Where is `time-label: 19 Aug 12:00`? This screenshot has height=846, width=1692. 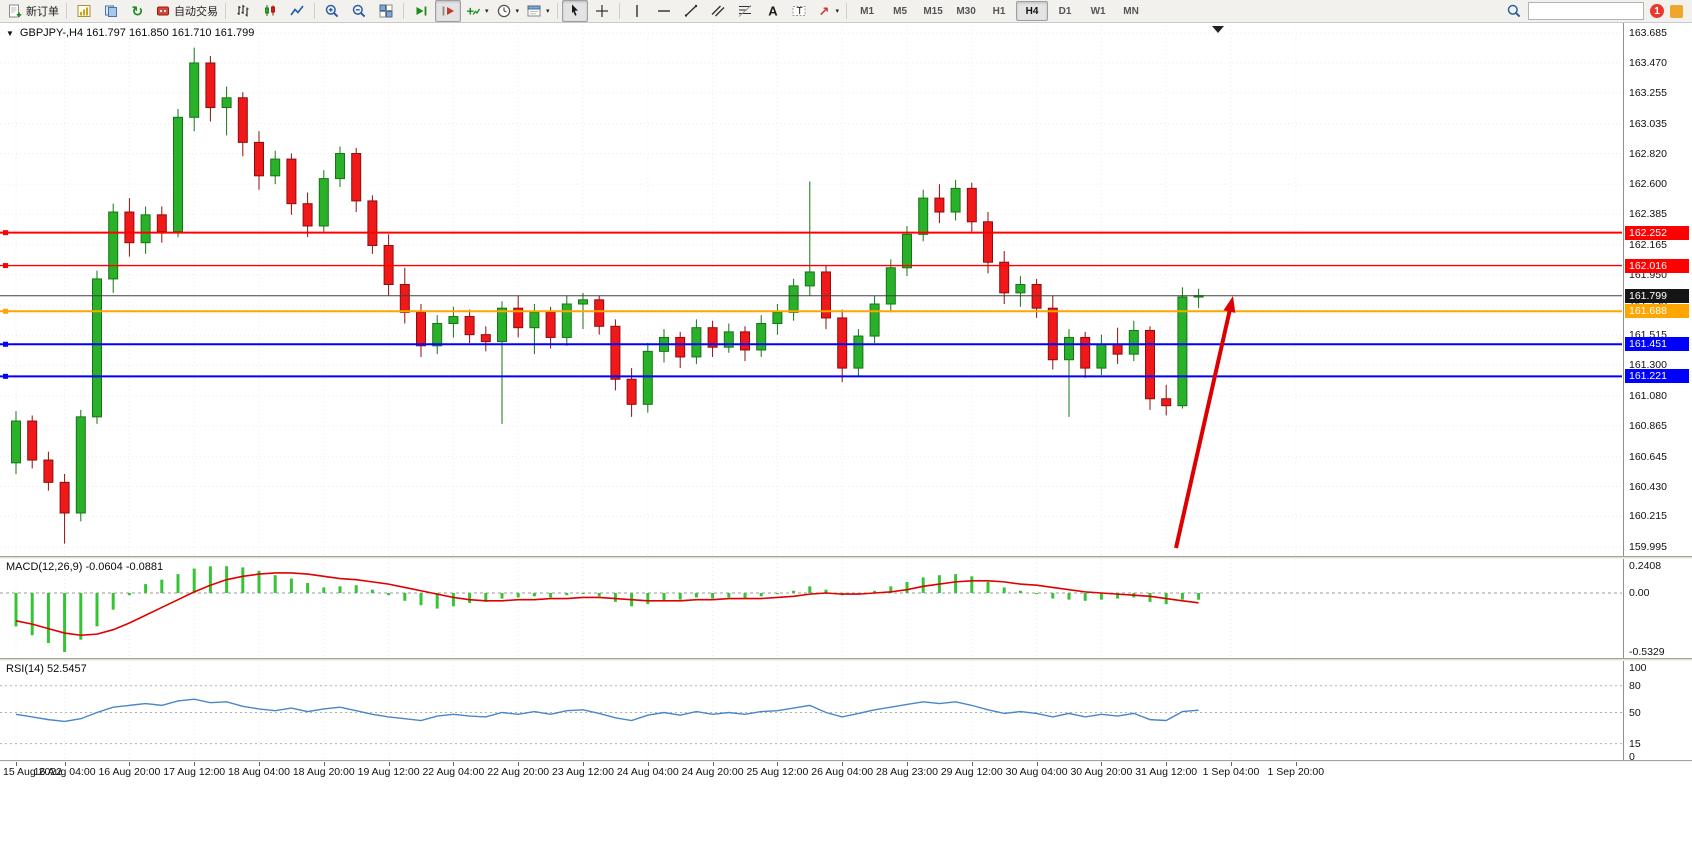 time-label: 19 Aug 12:00 is located at coordinates (388, 772).